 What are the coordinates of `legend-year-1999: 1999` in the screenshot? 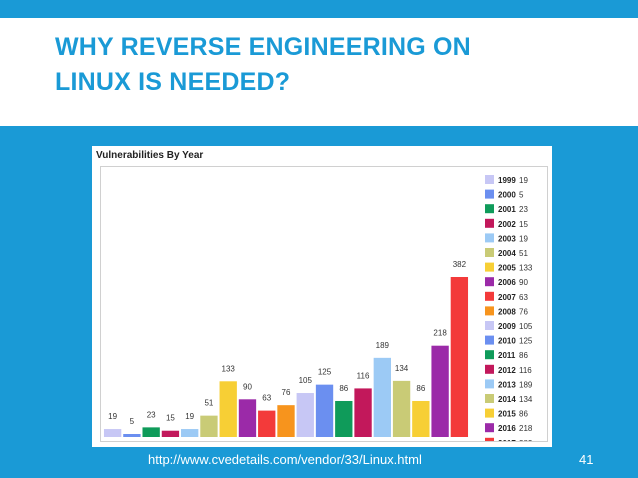 It's located at (507, 180).